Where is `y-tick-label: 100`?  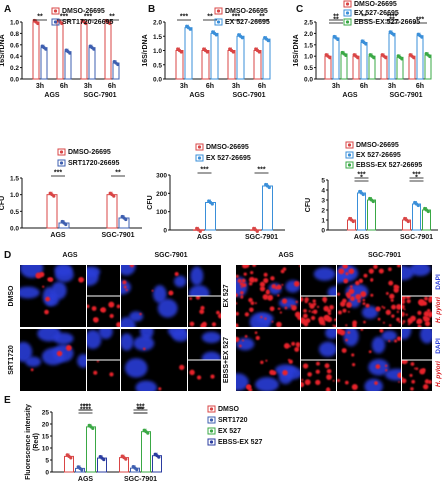
y-tick-label: 100 is located at coordinates (161, 212).